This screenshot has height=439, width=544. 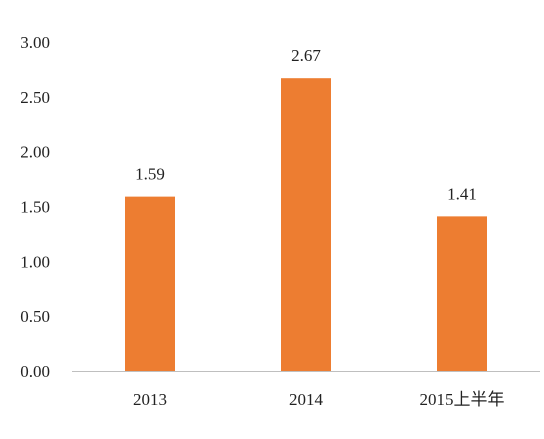 What do you see at coordinates (35, 152) in the screenshot?
I see `y-tick-label: 2.00` at bounding box center [35, 152].